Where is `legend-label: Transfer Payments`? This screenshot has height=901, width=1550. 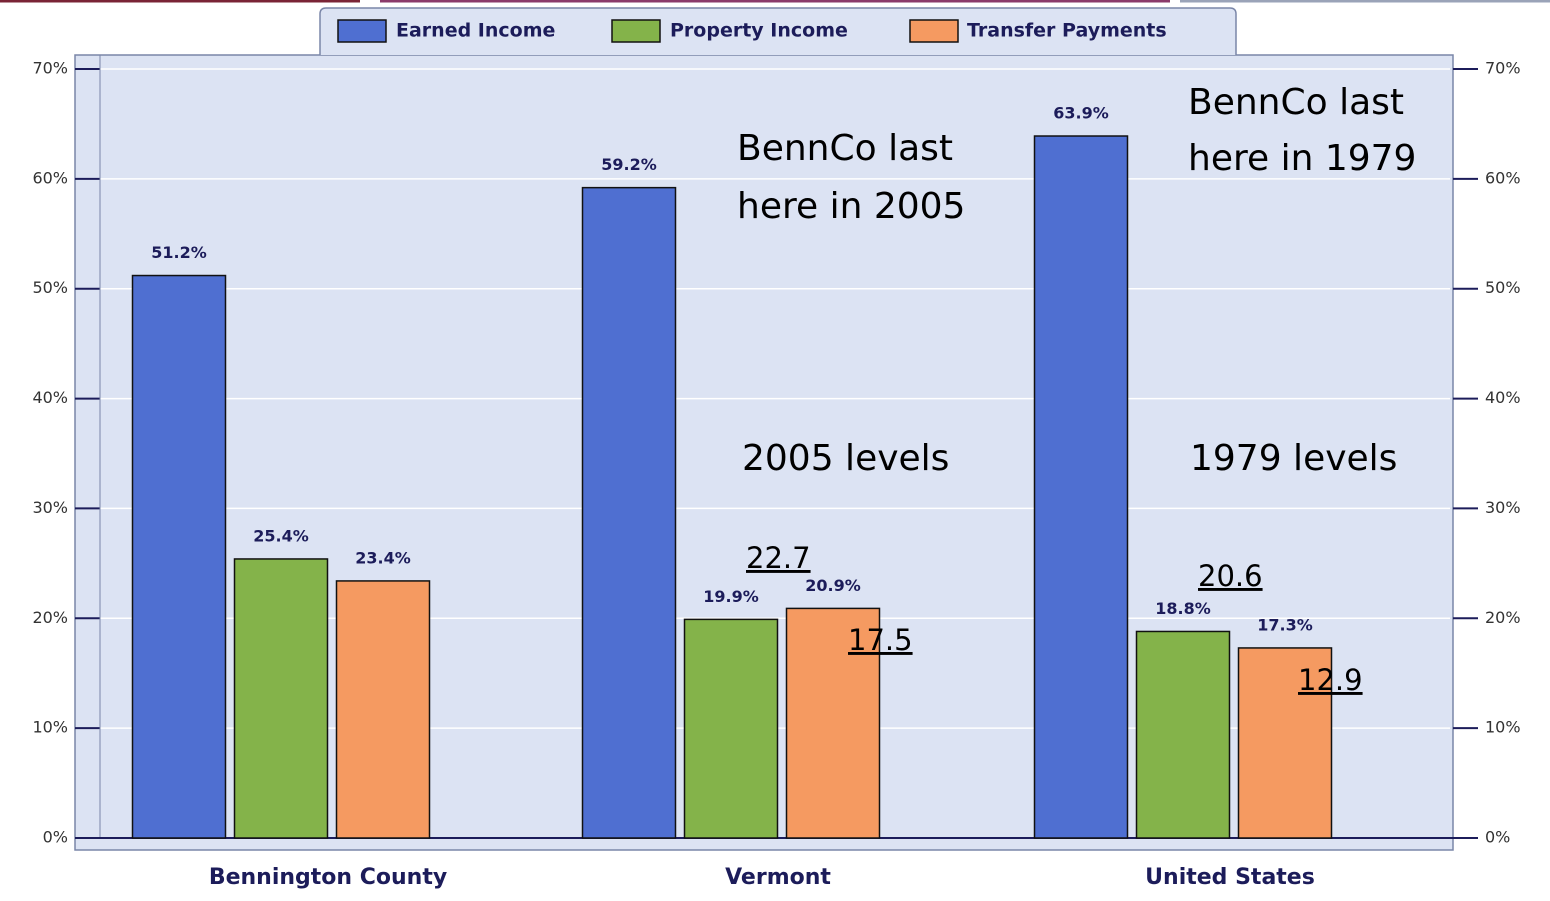 legend-label: Transfer Payments is located at coordinates (1067, 31).